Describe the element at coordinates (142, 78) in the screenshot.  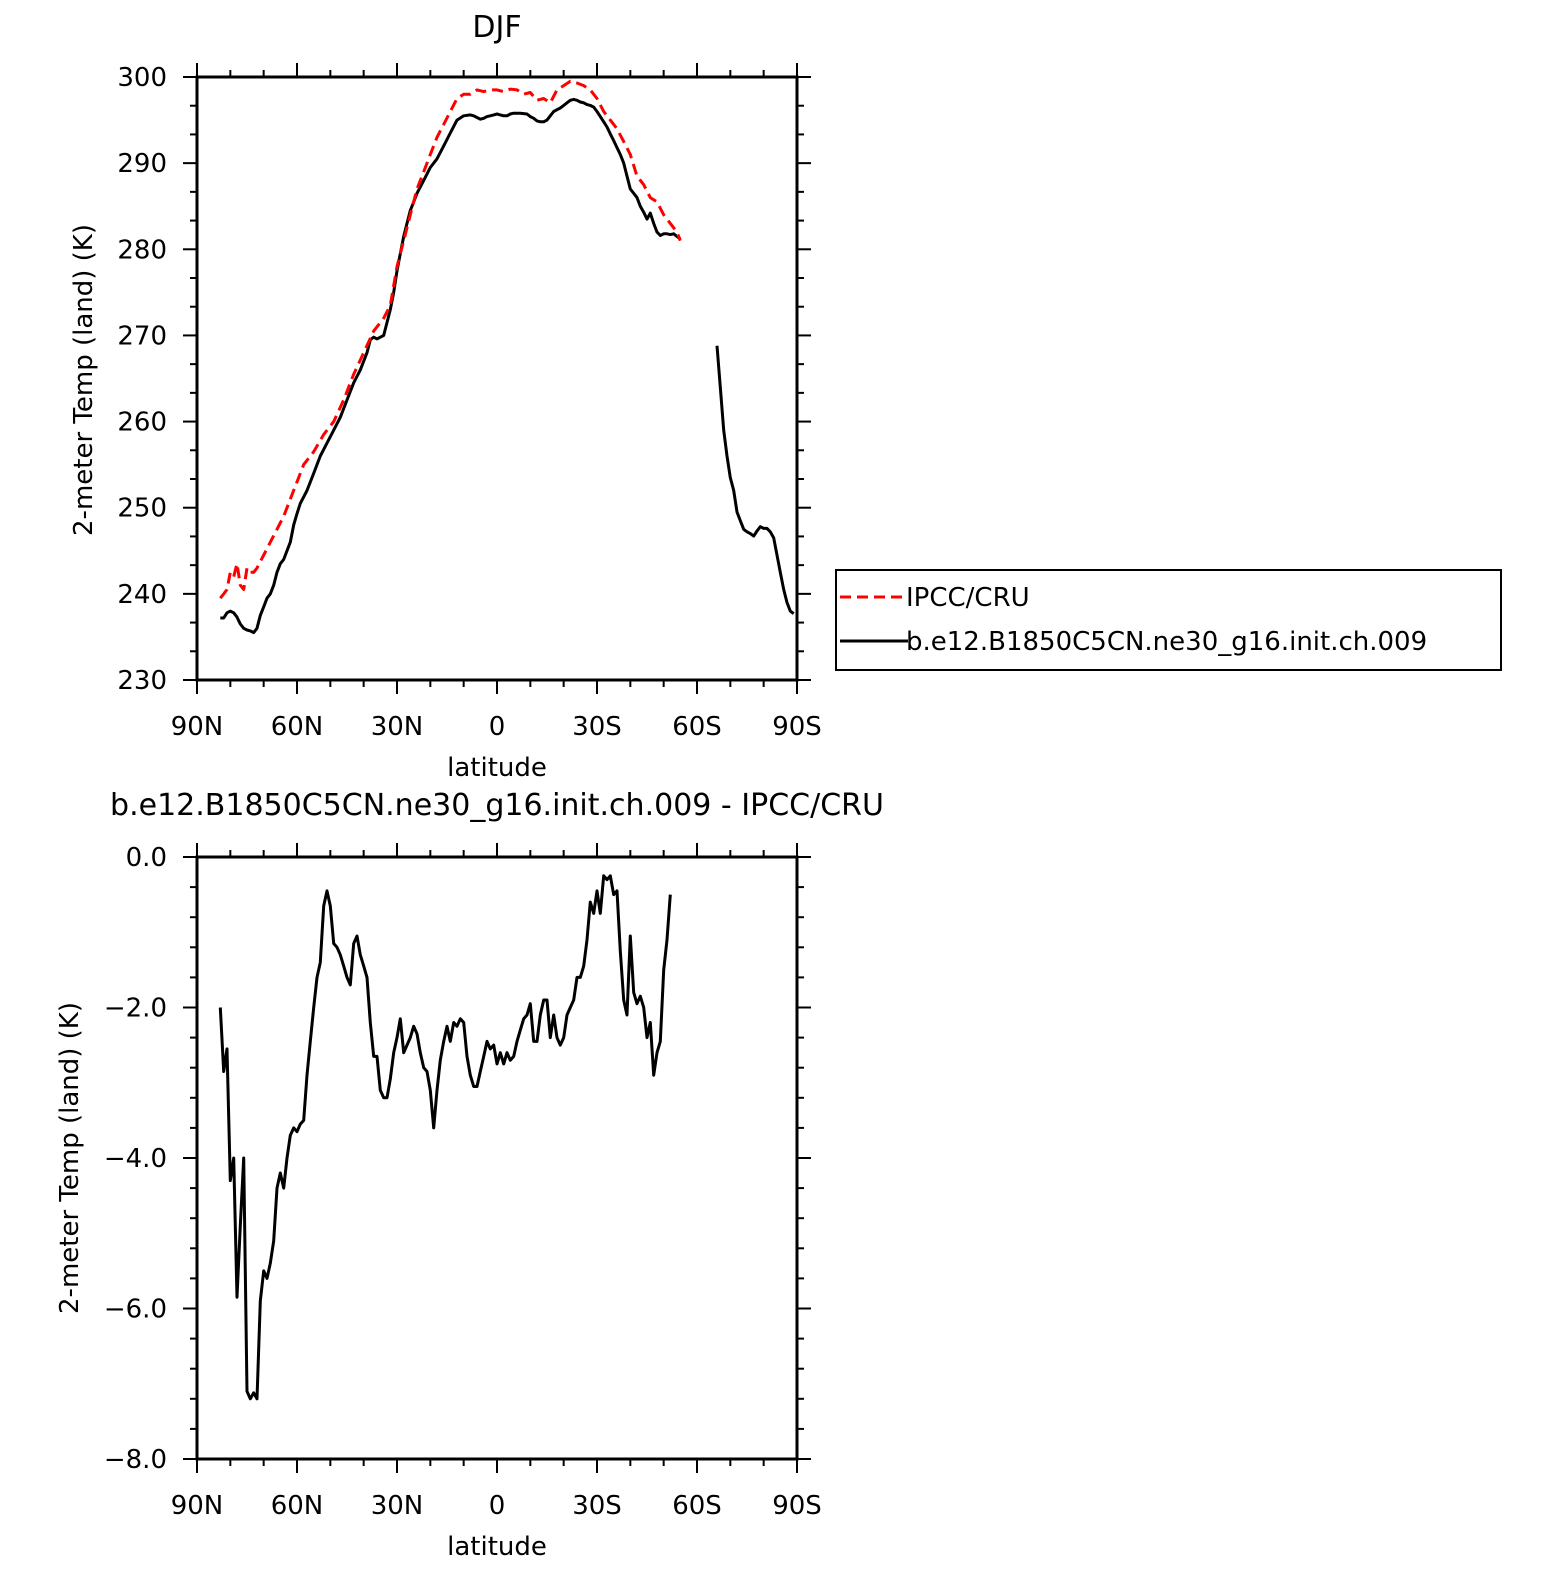
I see `y-tick-label: 300` at that location.